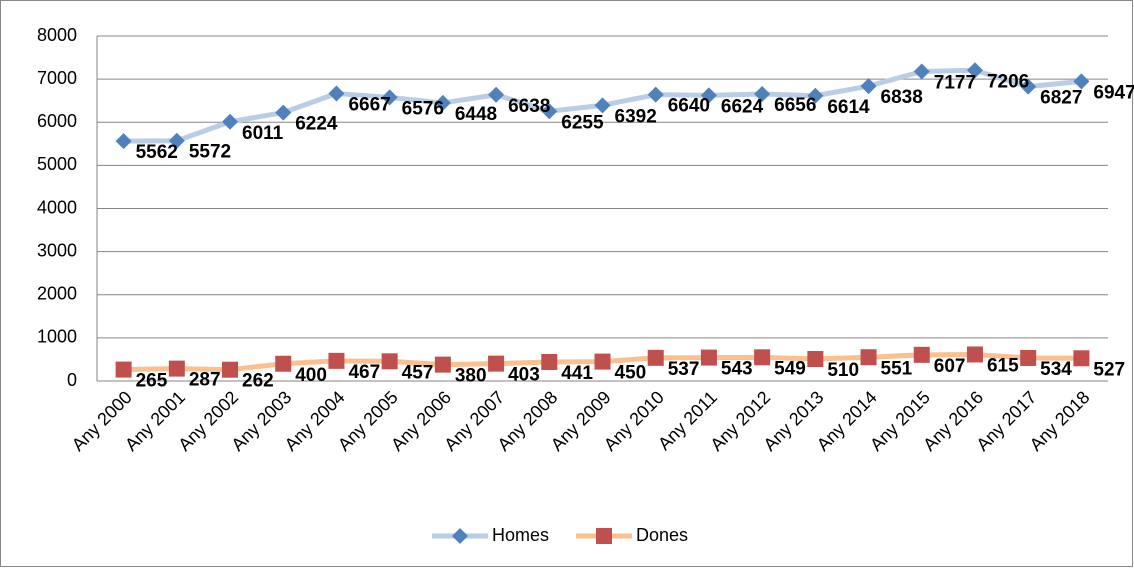 This screenshot has height=568, width=1134. I want to click on y-tick-label: 8000, so click(57, 35).